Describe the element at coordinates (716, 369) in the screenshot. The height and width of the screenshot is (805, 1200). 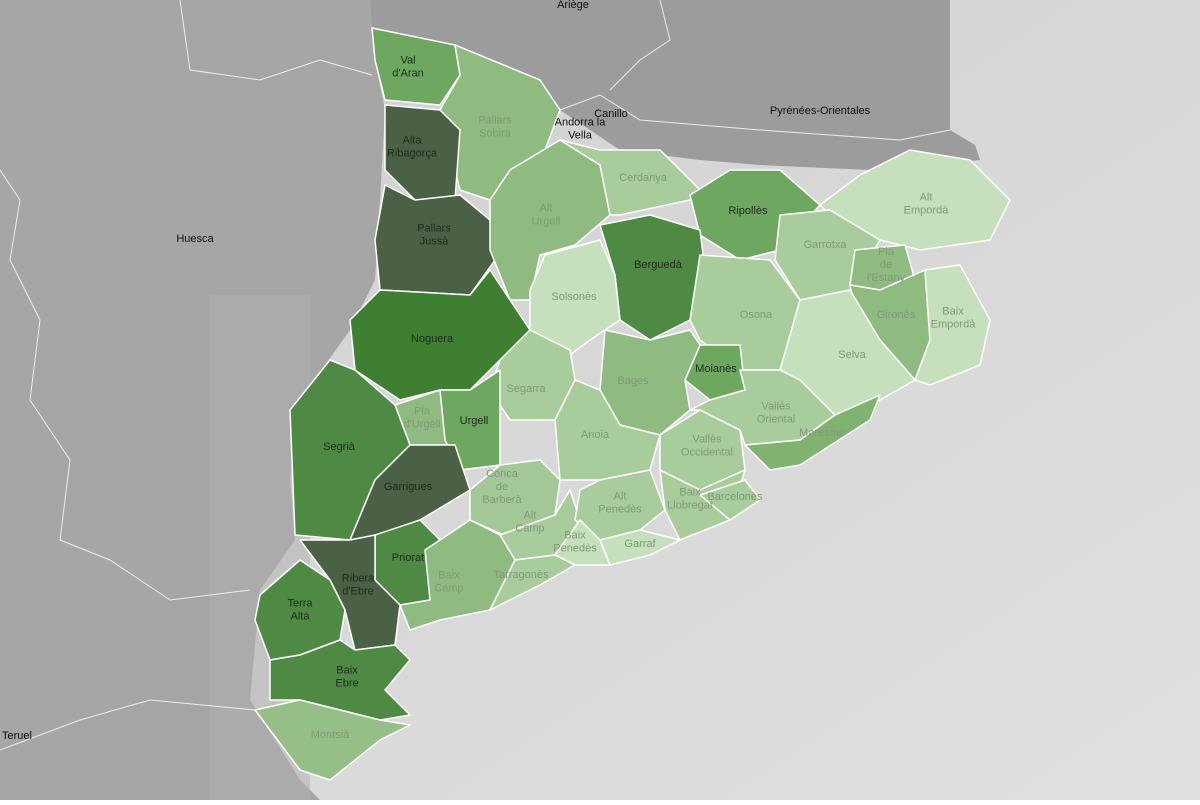
I see `region-label: Moianès` at that location.